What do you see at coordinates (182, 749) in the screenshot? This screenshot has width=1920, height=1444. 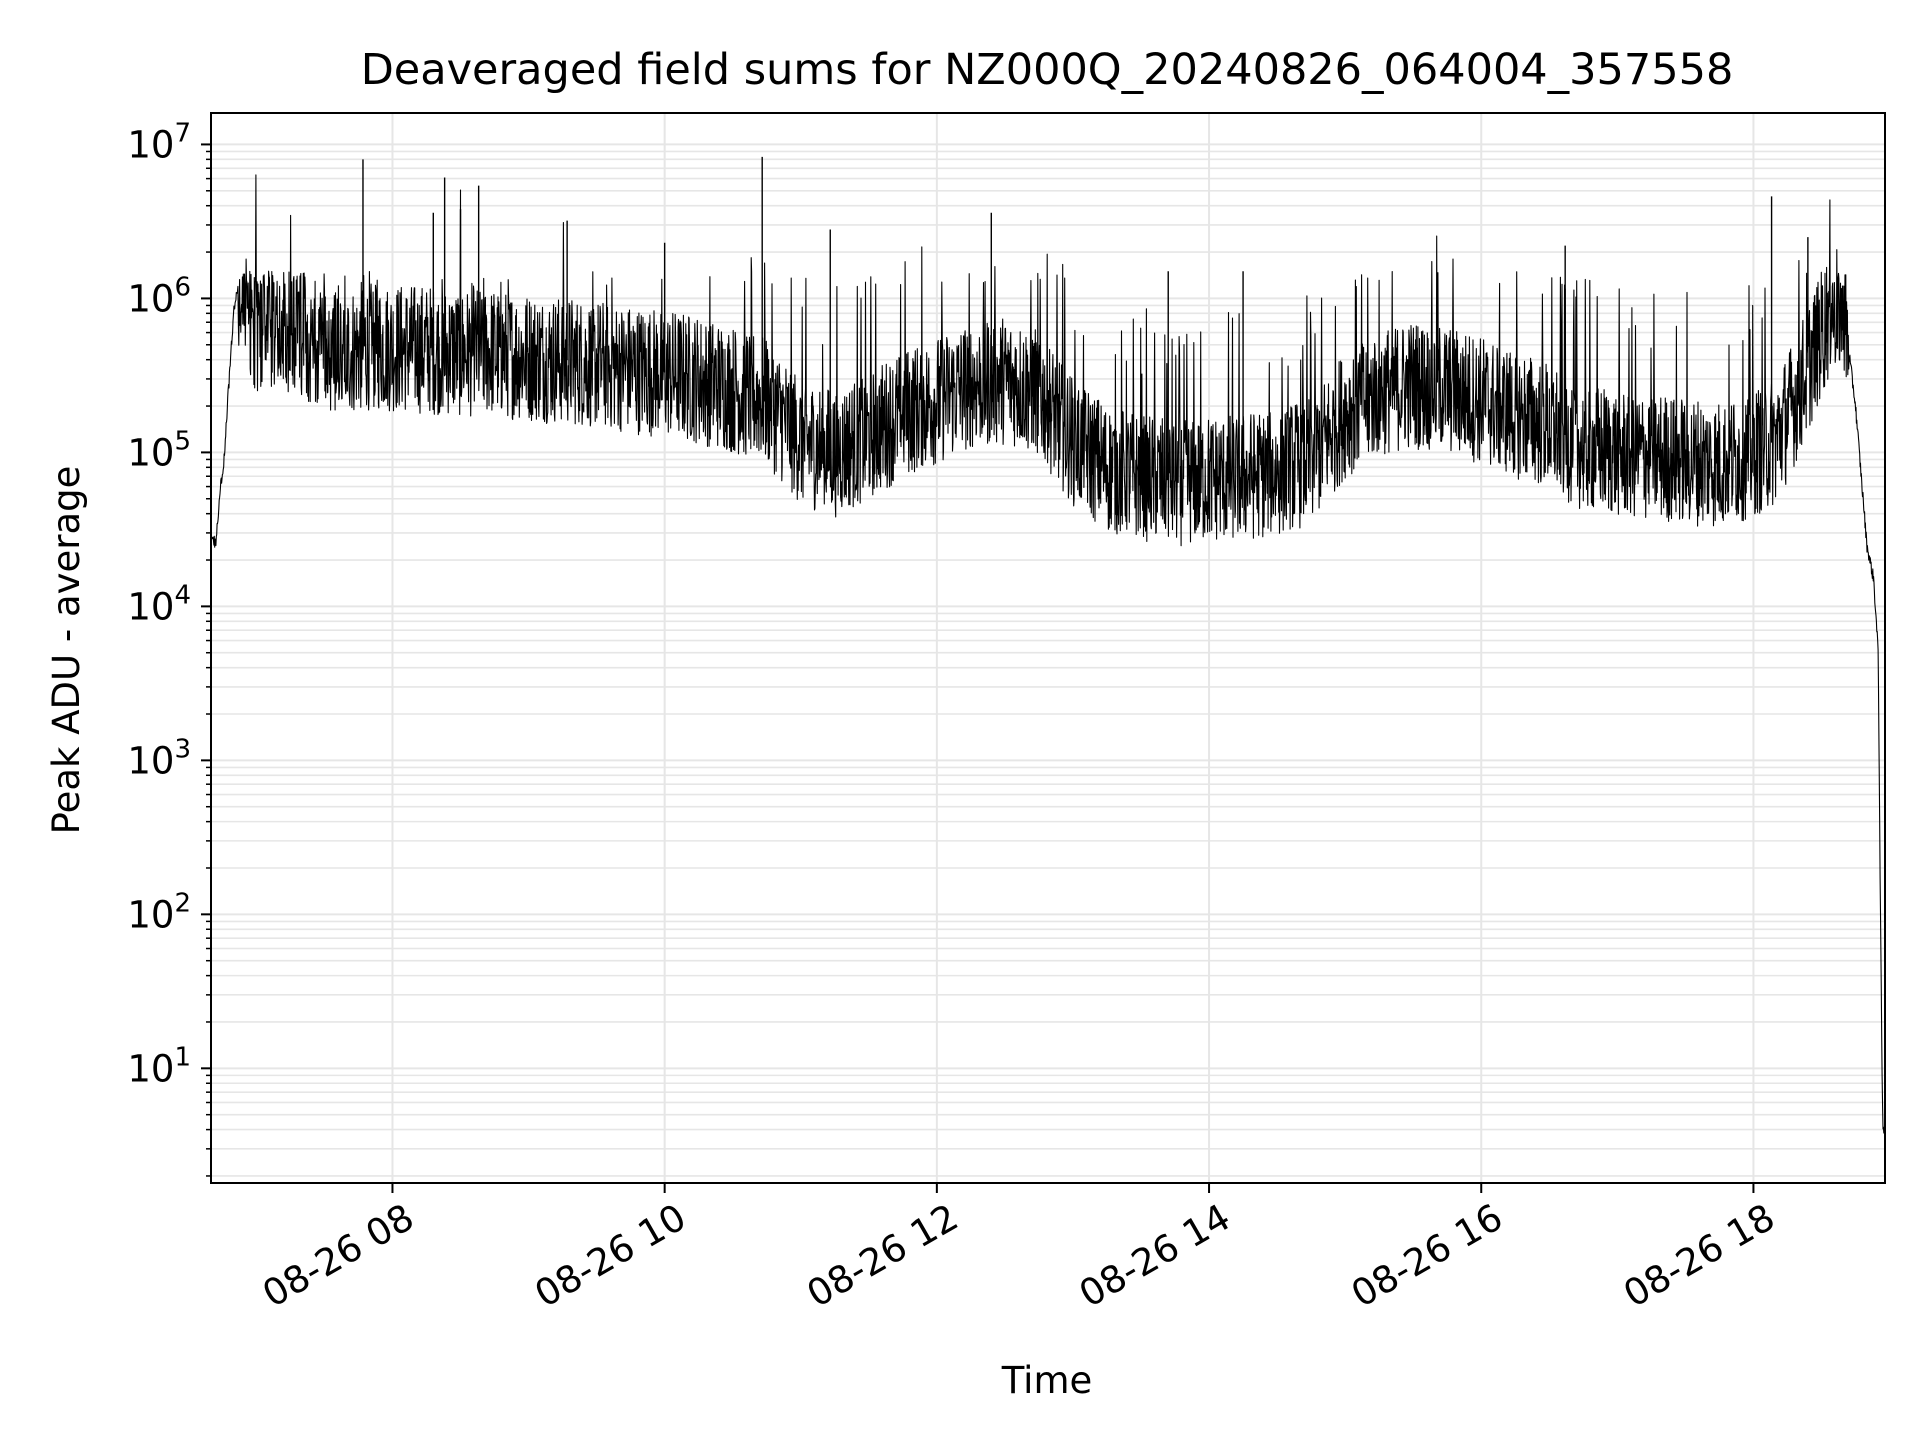 I see `y-tick-exponent: 3` at bounding box center [182, 749].